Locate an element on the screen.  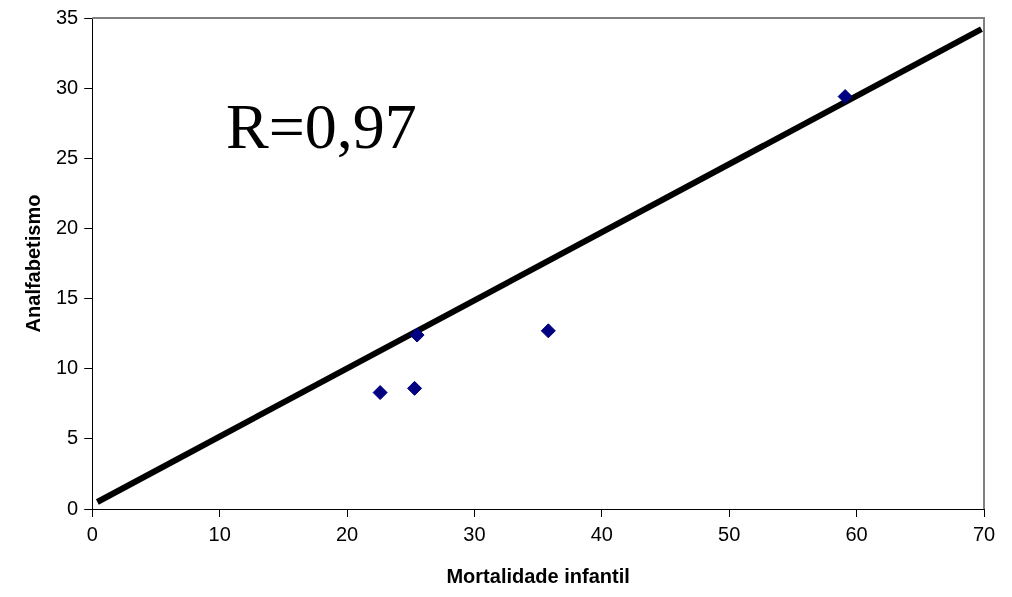
y-tick-label: 5 is located at coordinates (73, 437).